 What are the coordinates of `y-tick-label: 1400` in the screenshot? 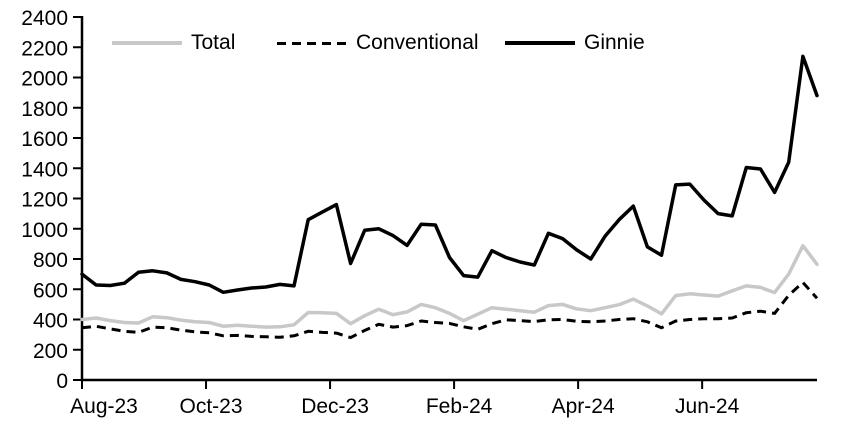 It's located at (44, 169).